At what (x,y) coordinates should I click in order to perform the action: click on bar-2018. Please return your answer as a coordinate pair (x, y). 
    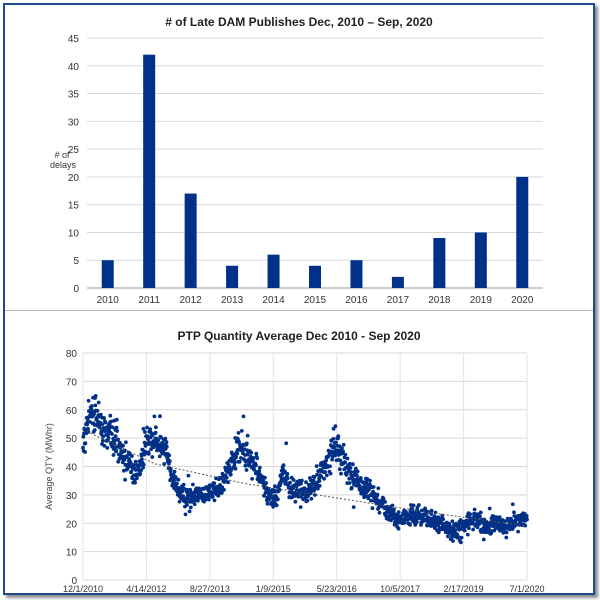
    Looking at the image, I should click on (439, 263).